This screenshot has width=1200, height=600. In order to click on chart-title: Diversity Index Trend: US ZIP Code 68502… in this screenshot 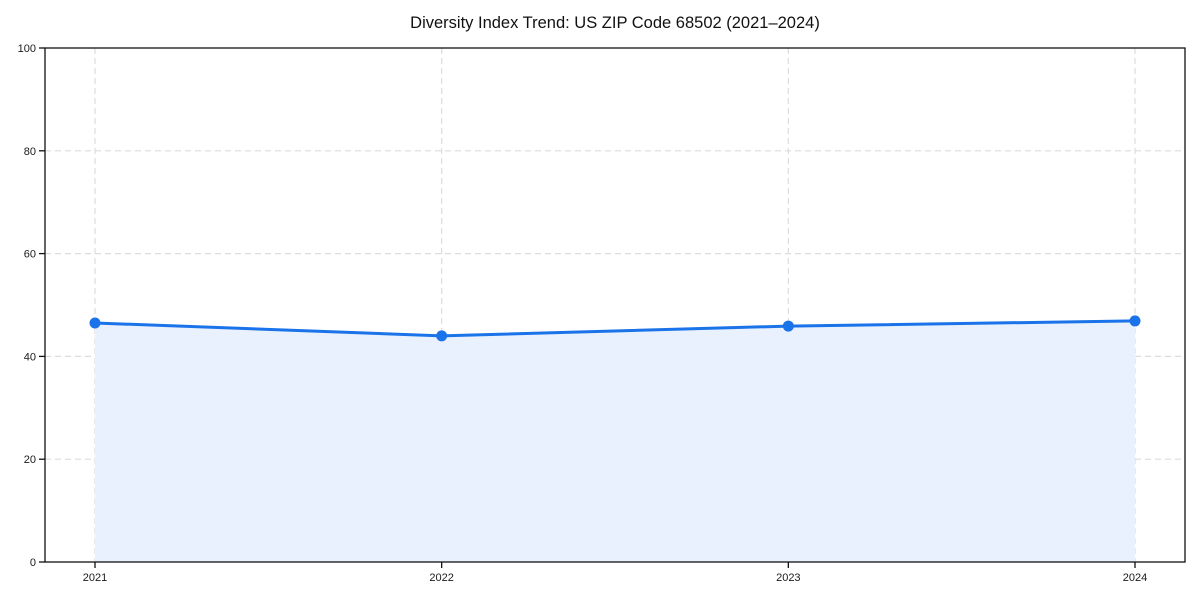, I will do `click(615, 23)`.